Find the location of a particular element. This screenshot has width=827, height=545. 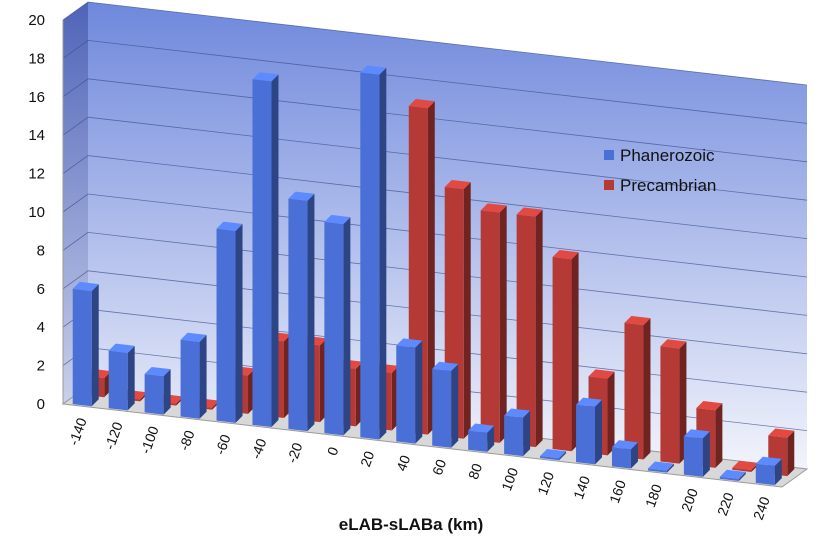

y-tick-label: 16 is located at coordinates (36, 97).